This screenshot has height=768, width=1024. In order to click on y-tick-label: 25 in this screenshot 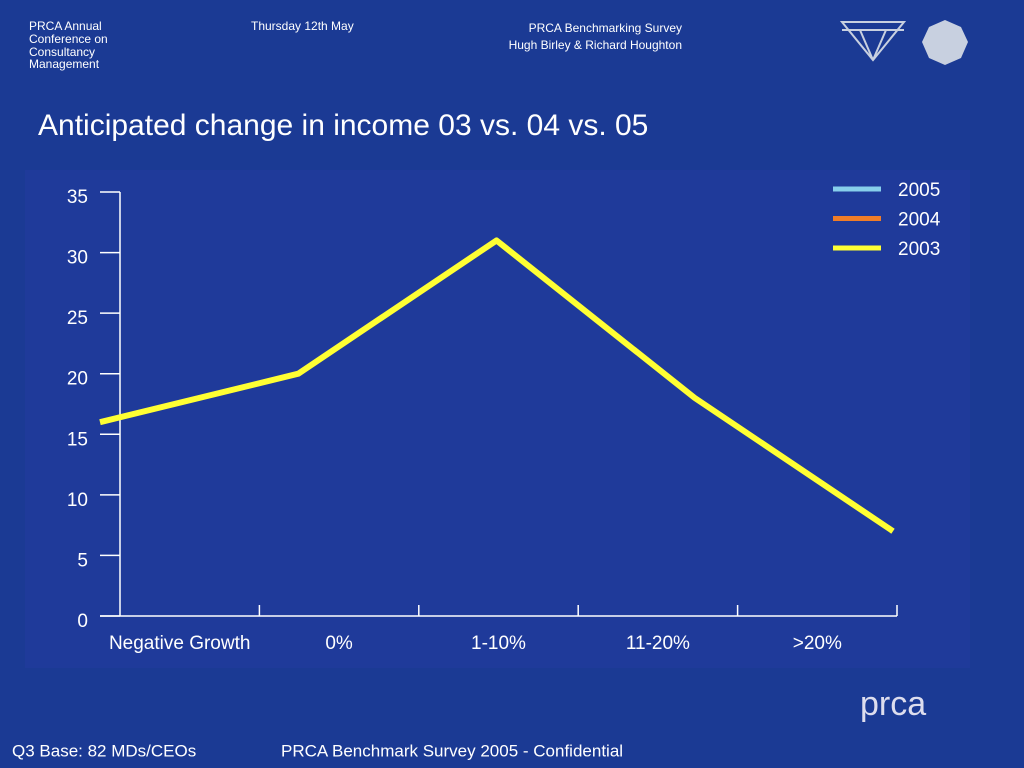, I will do `click(77, 318)`.